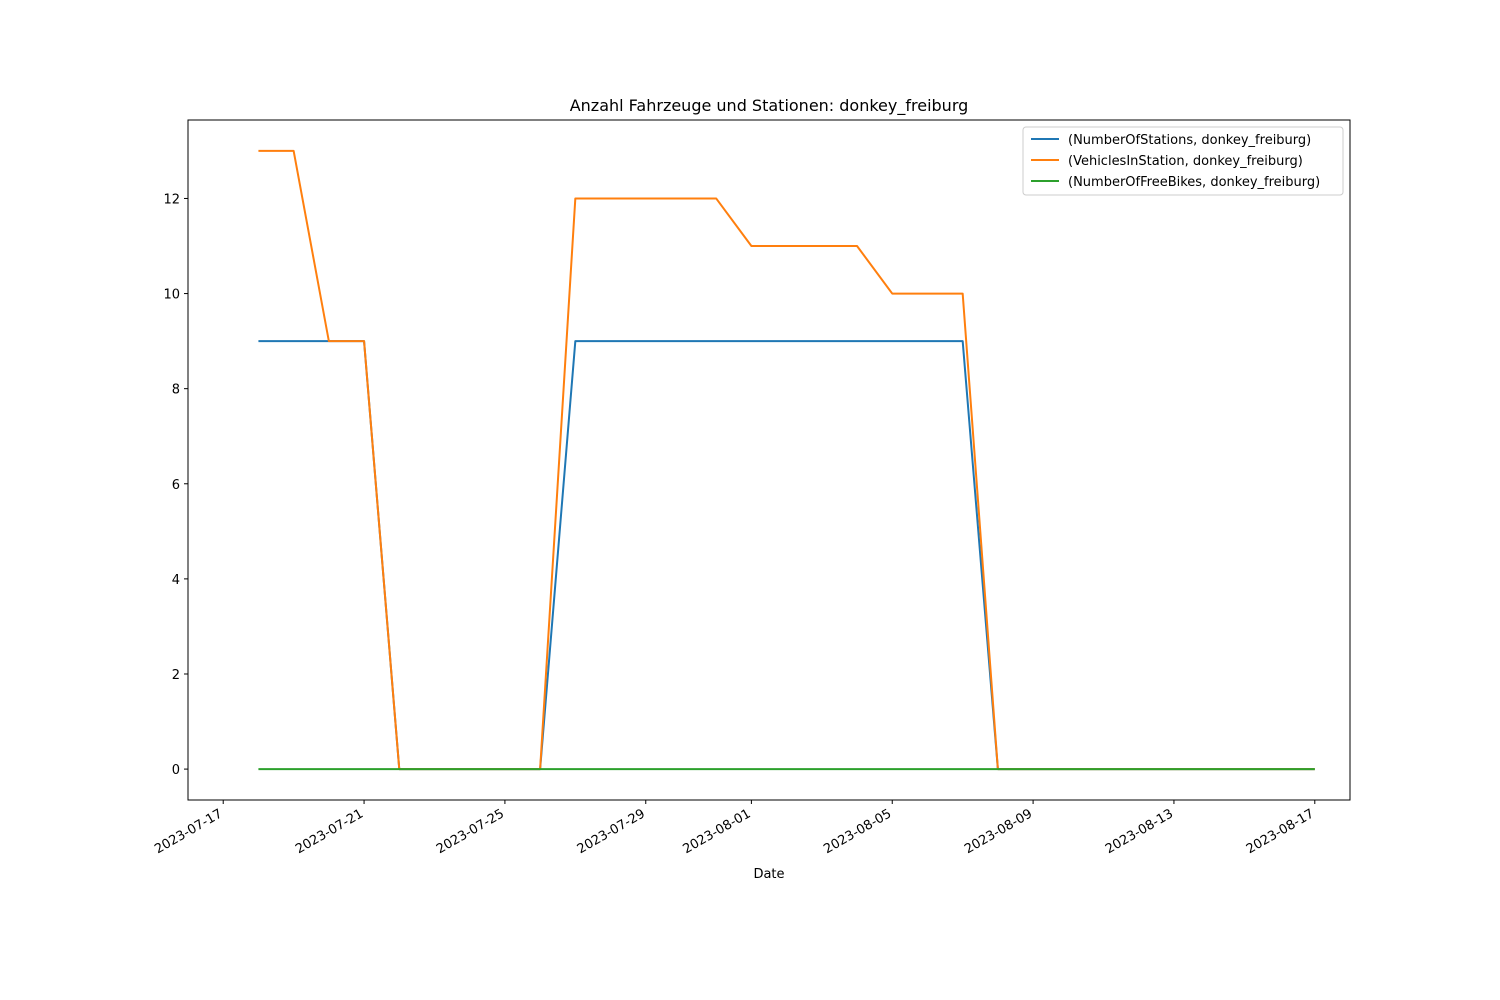 The height and width of the screenshot is (1000, 1500). I want to click on y-tick-label: 4, so click(176, 580).